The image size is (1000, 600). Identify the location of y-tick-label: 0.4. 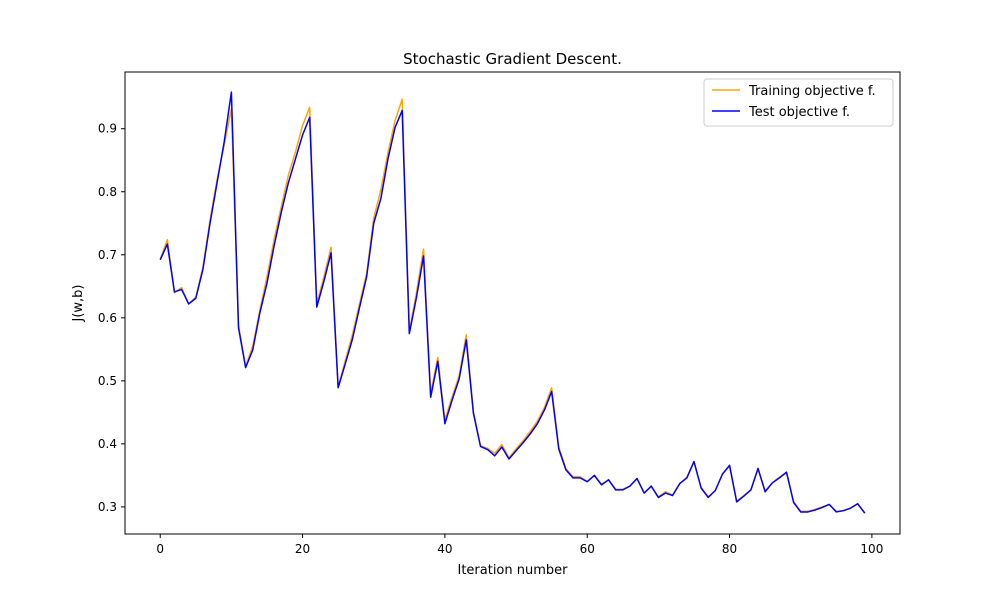
(107, 444).